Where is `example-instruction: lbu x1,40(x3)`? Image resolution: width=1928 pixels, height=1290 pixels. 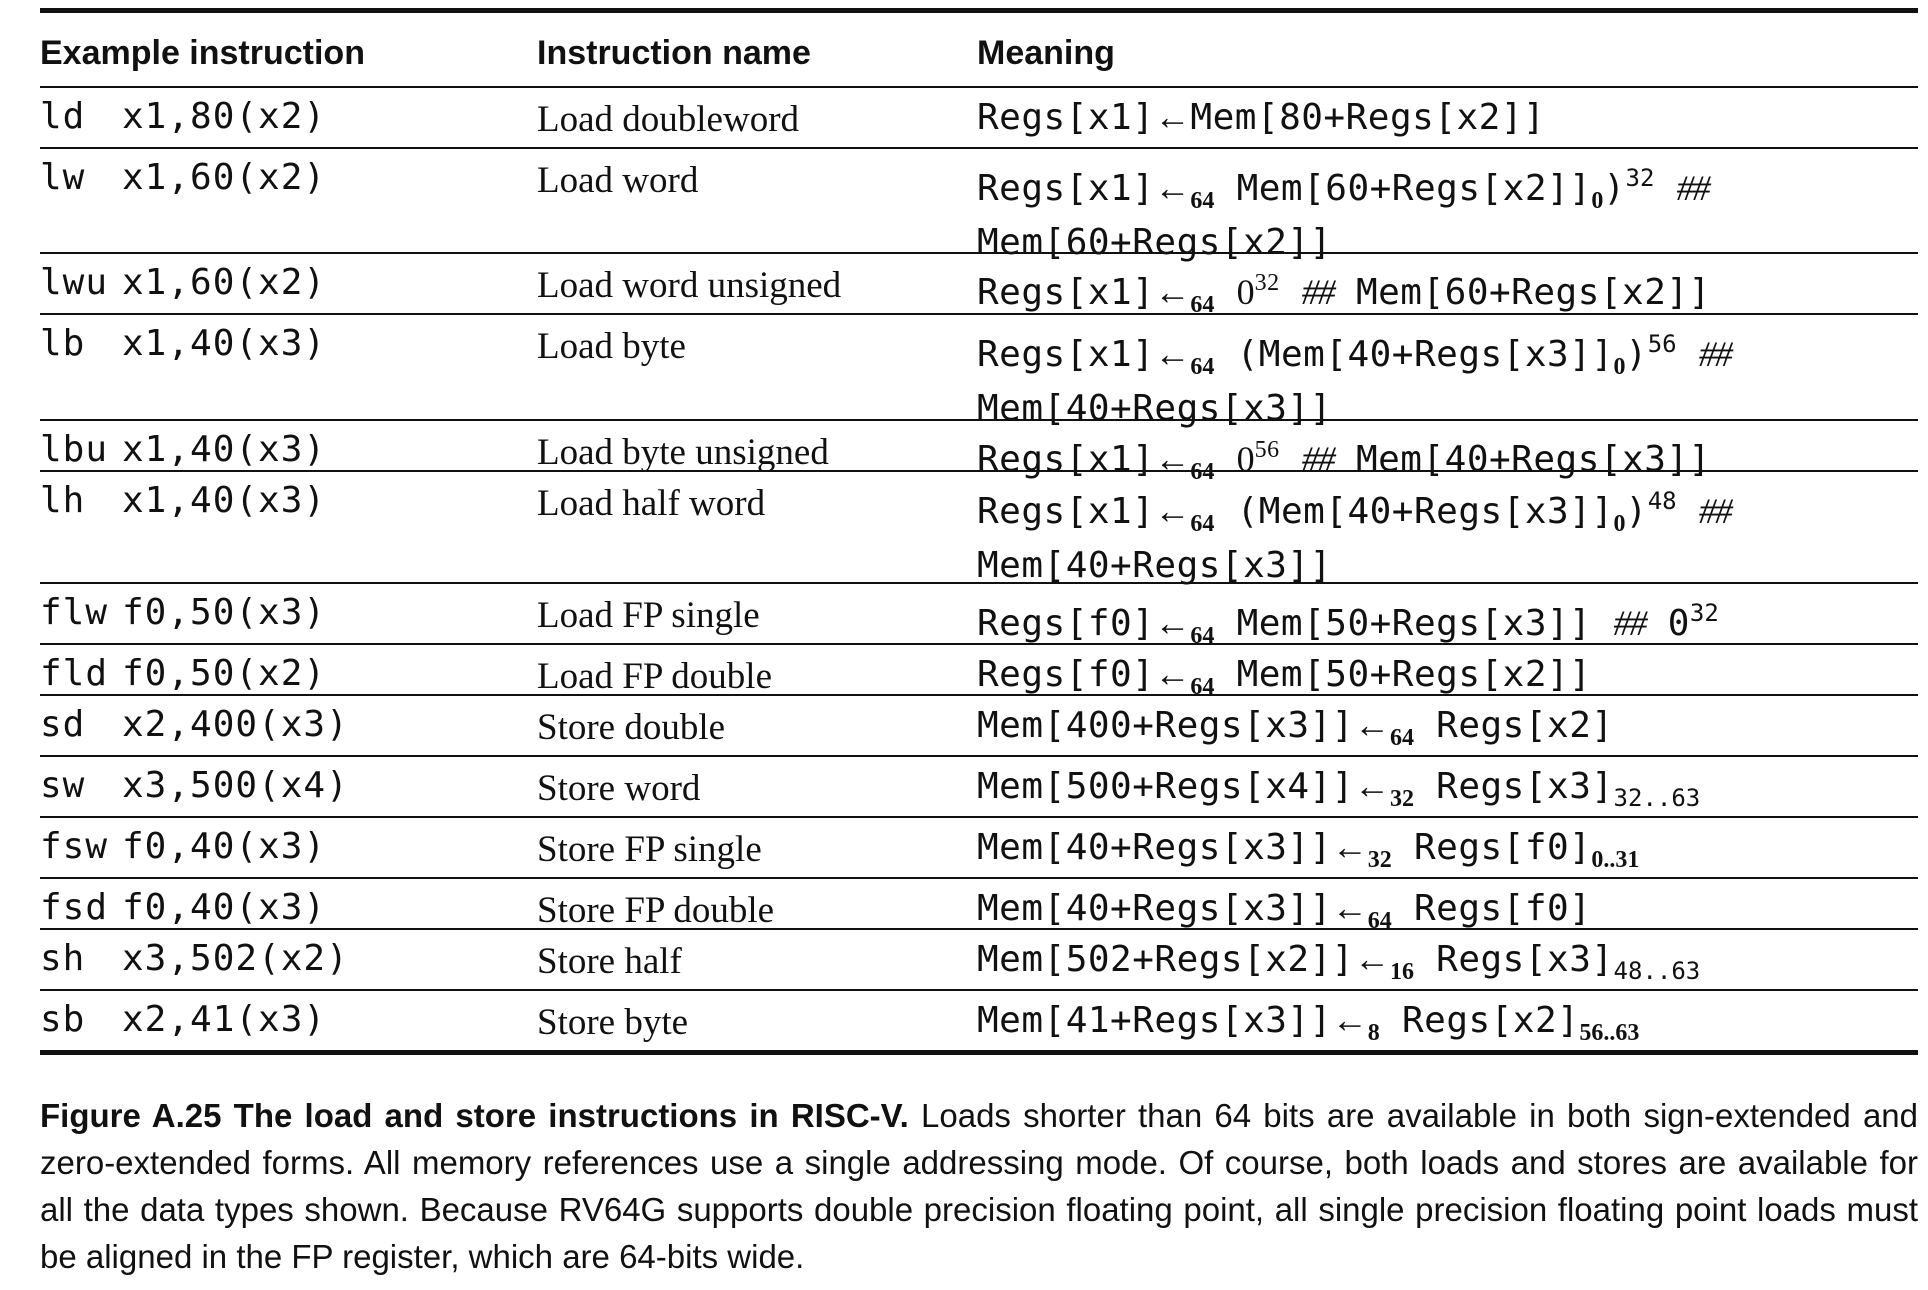
example-instruction: lbu x1,40(x3) is located at coordinates (183, 449).